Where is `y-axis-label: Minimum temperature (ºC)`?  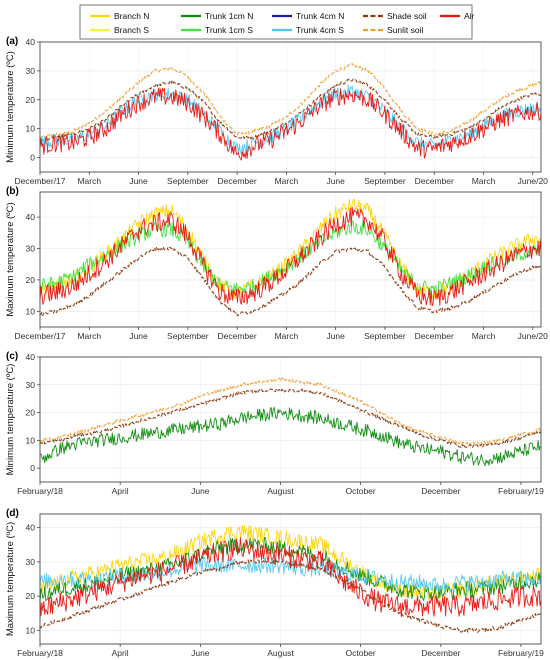
y-axis-label: Minimum temperature (ºC) is located at coordinates (10, 420).